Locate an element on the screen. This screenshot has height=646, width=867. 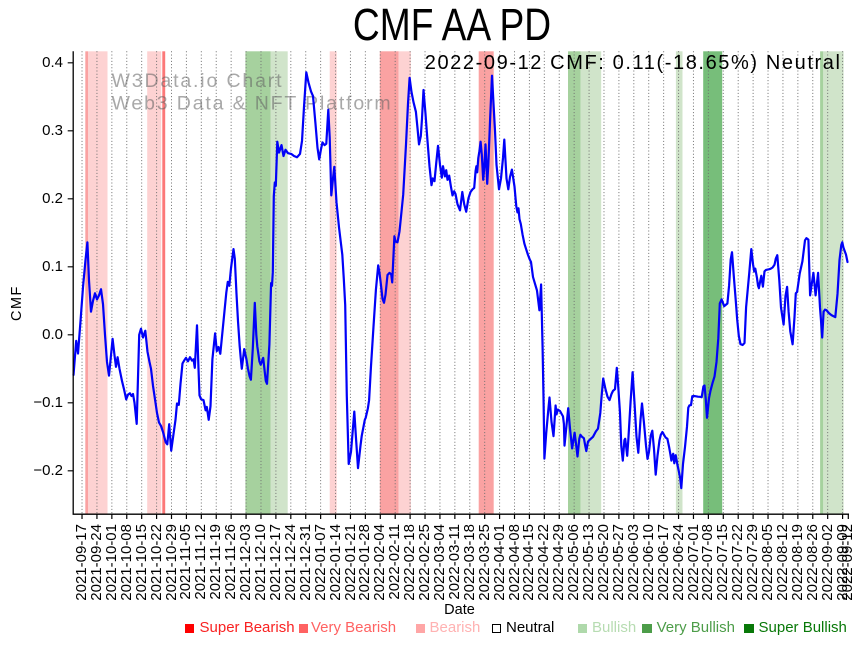
svg-text: Web3 Data & NFT Platform is located at coordinates (252, 104).